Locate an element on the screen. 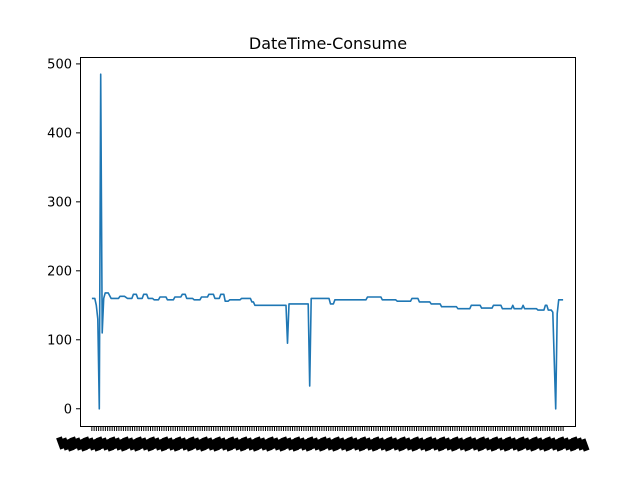  y-axis: 0 100 200 300 400 500 is located at coordinates (63, 237).